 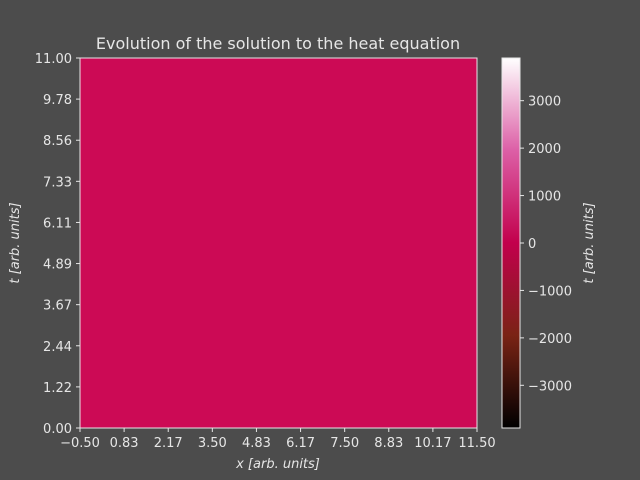 I want to click on x-tick-label: 11.50, so click(x=476, y=443).